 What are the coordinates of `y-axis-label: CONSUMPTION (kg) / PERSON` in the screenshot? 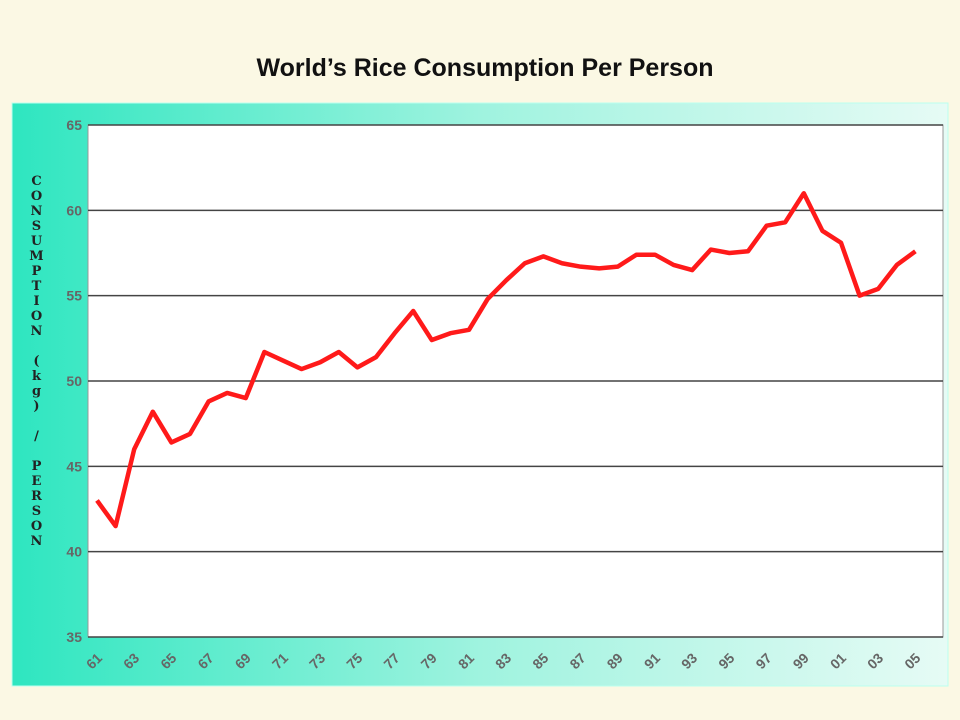 It's located at (36, 361).